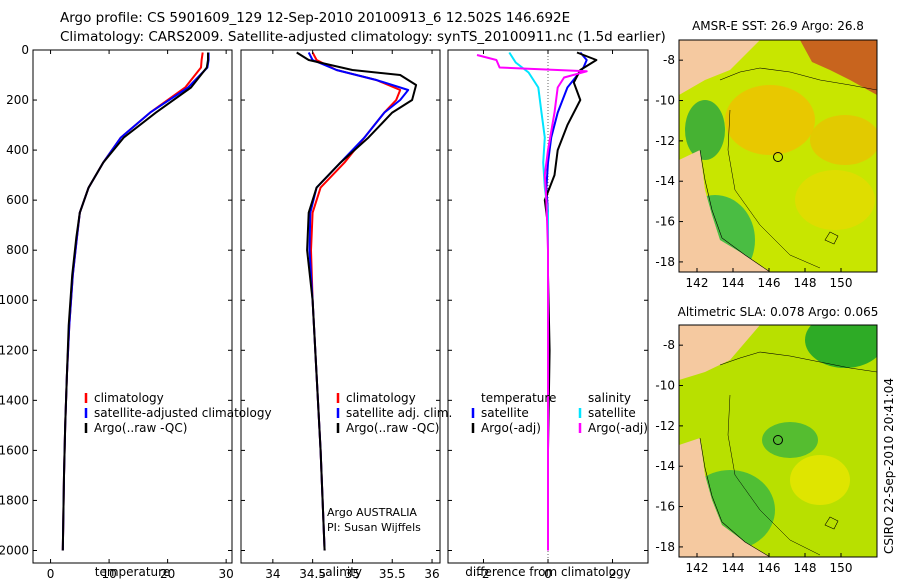 The image size is (900, 580). What do you see at coordinates (272, 573) in the screenshot?
I see `x-tick-label: 34` at bounding box center [272, 573].